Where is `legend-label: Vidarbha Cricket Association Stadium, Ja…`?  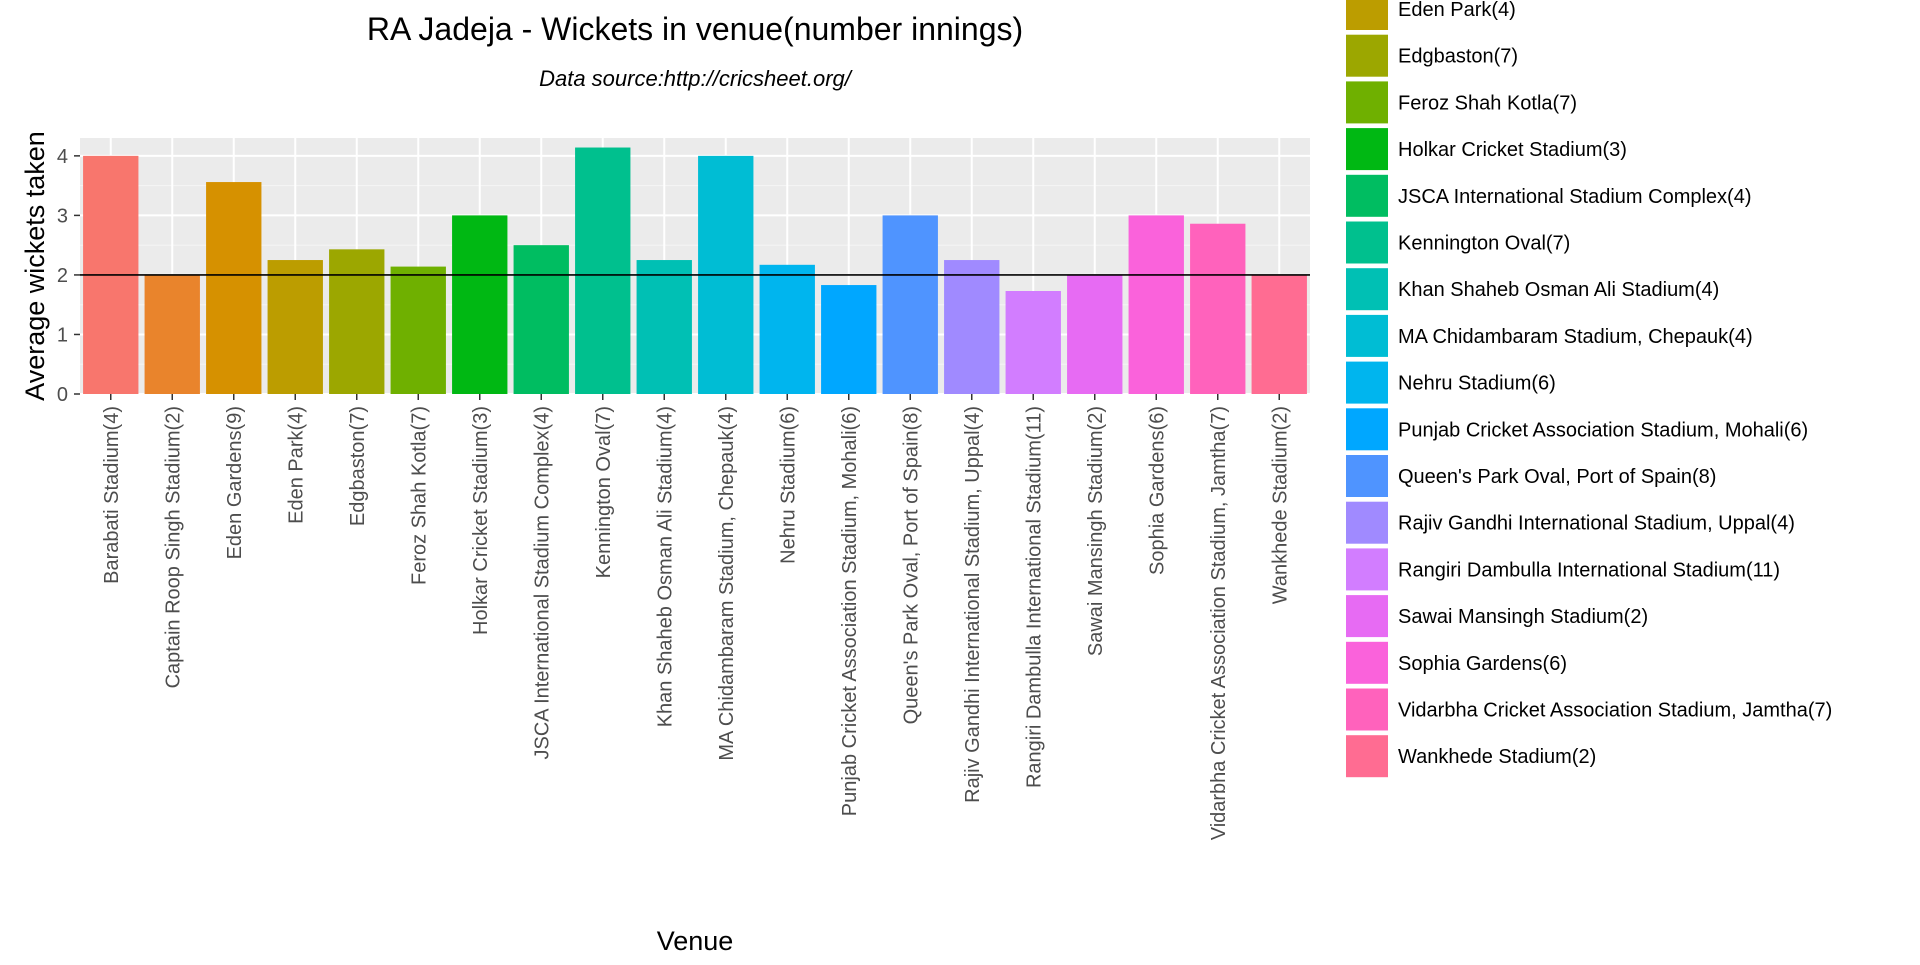
legend-label: Vidarbha Cricket Association Stadium, Ja… is located at coordinates (1615, 711).